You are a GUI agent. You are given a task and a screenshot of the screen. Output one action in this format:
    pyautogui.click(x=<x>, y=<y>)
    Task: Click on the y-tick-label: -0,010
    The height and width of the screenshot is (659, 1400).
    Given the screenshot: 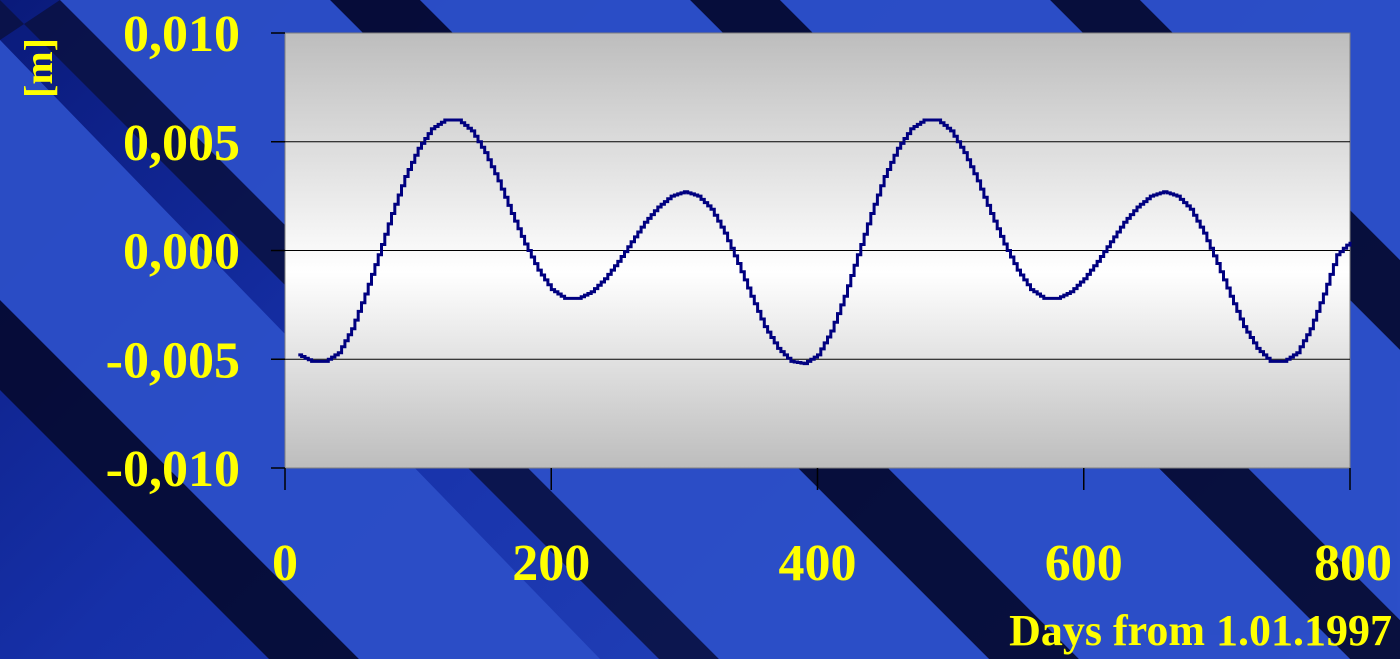 What is the action you would take?
    pyautogui.click(x=173, y=469)
    